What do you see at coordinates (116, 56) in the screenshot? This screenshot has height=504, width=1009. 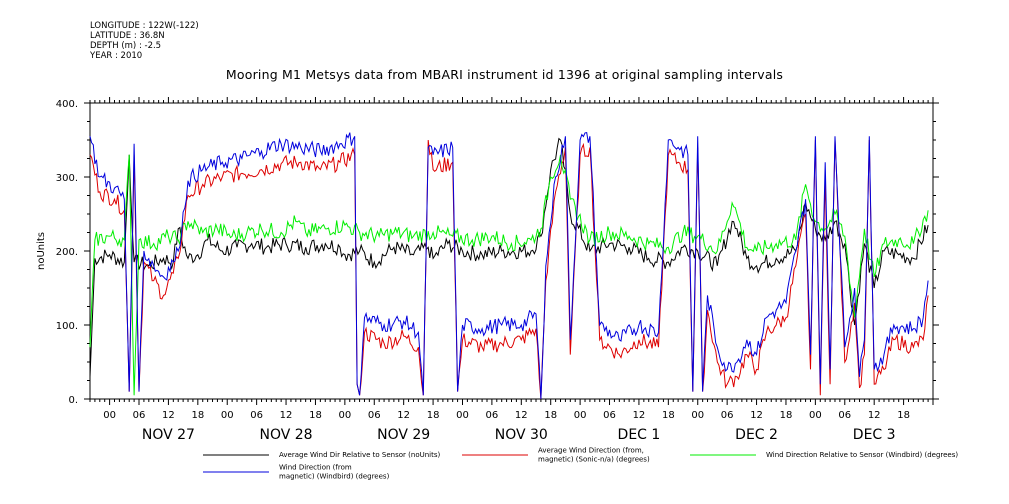 I see `year-label: YEAR : 2010` at bounding box center [116, 56].